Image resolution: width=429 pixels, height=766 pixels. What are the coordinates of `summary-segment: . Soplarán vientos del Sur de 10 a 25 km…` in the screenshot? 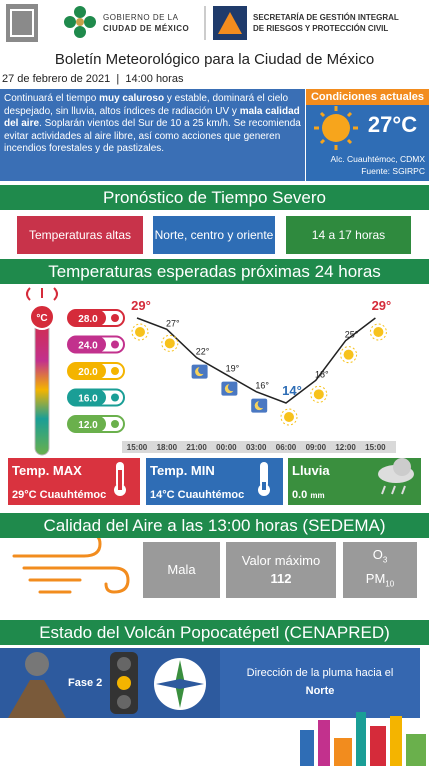 It's located at (152, 136).